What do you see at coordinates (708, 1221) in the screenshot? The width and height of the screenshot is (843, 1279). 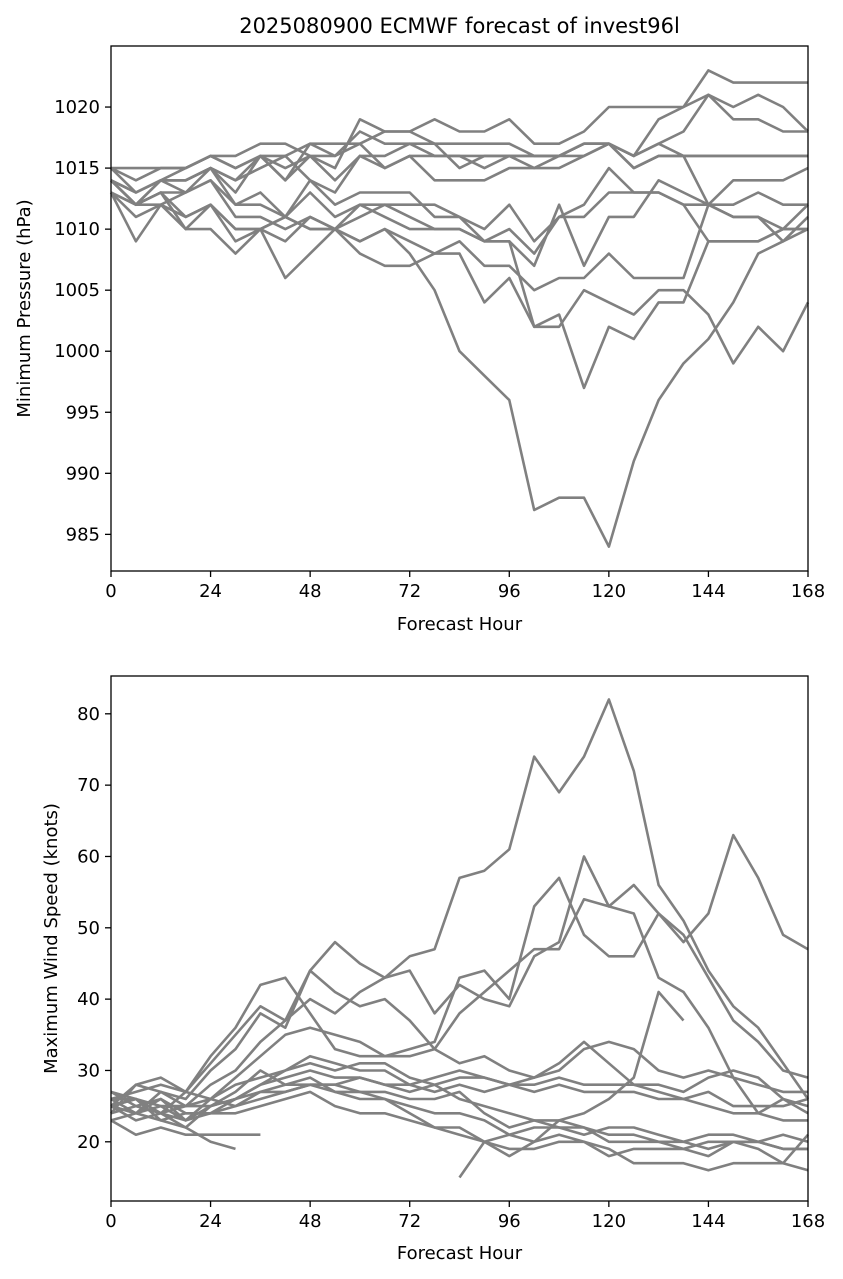 I see `wind-x-tick-label: 144` at bounding box center [708, 1221].